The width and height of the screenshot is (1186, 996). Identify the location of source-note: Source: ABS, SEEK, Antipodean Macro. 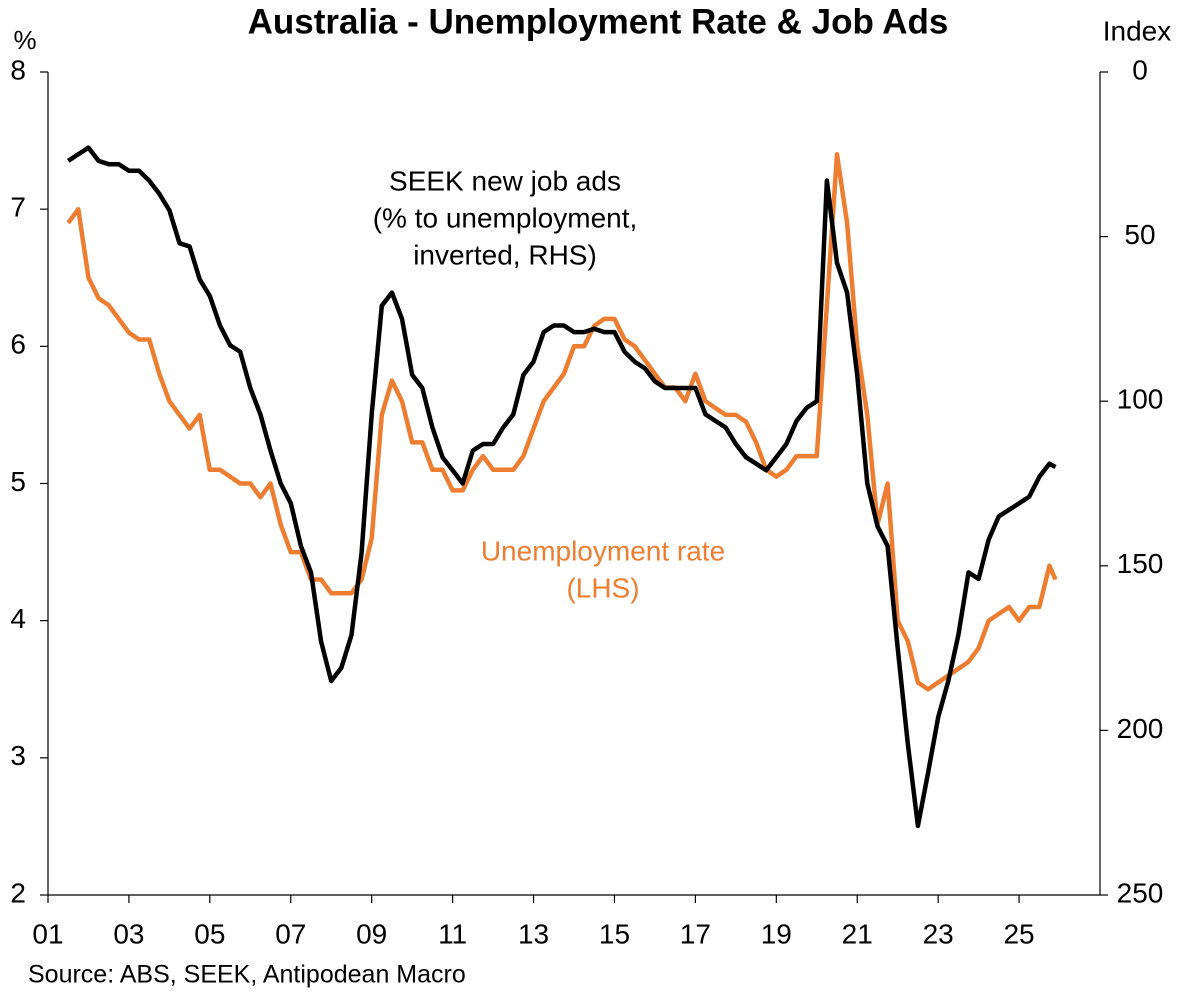
(247, 975).